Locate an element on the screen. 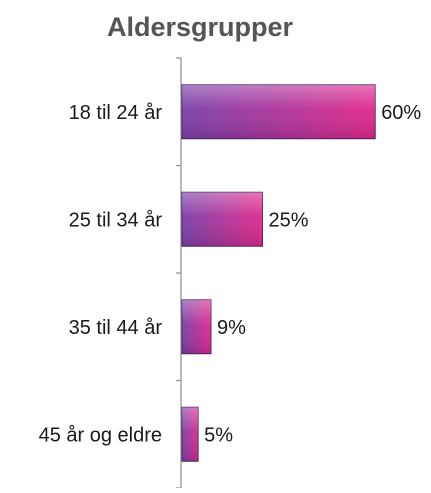 This screenshot has height=493, width=431. category-label: 35 til 44 år is located at coordinates (116, 328).